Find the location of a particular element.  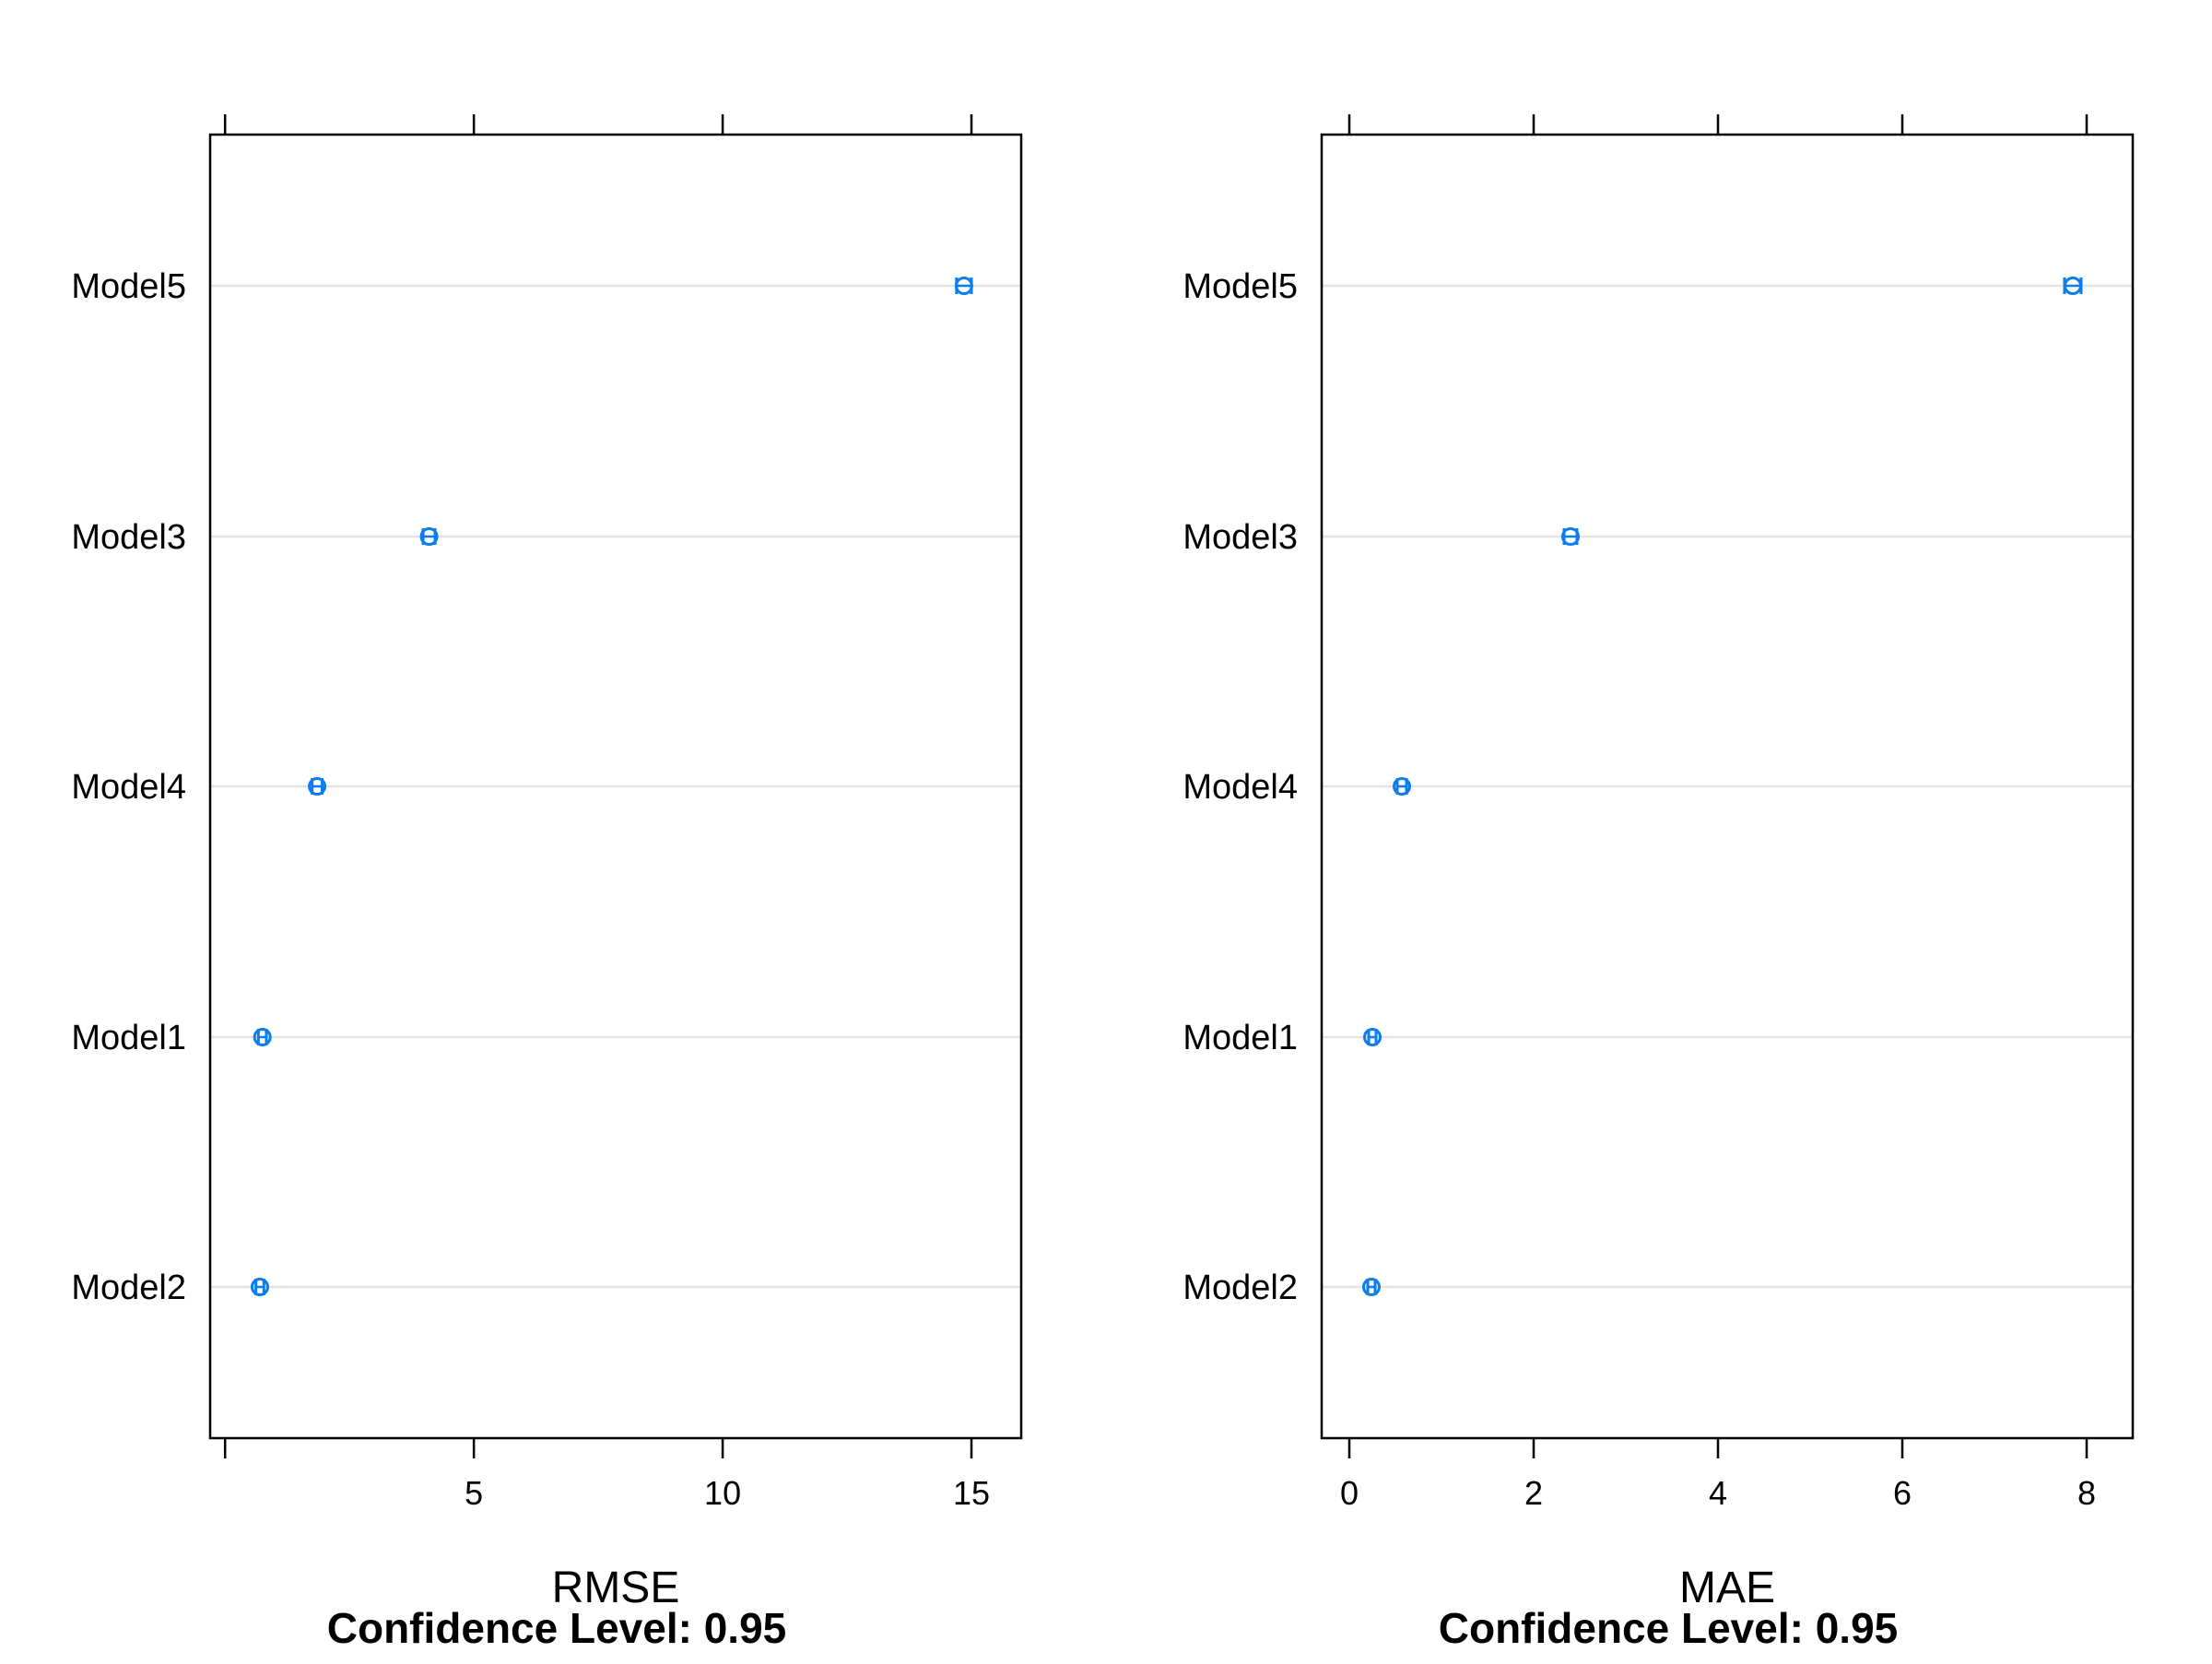

x-axis-label: MAE is located at coordinates (1727, 1588).